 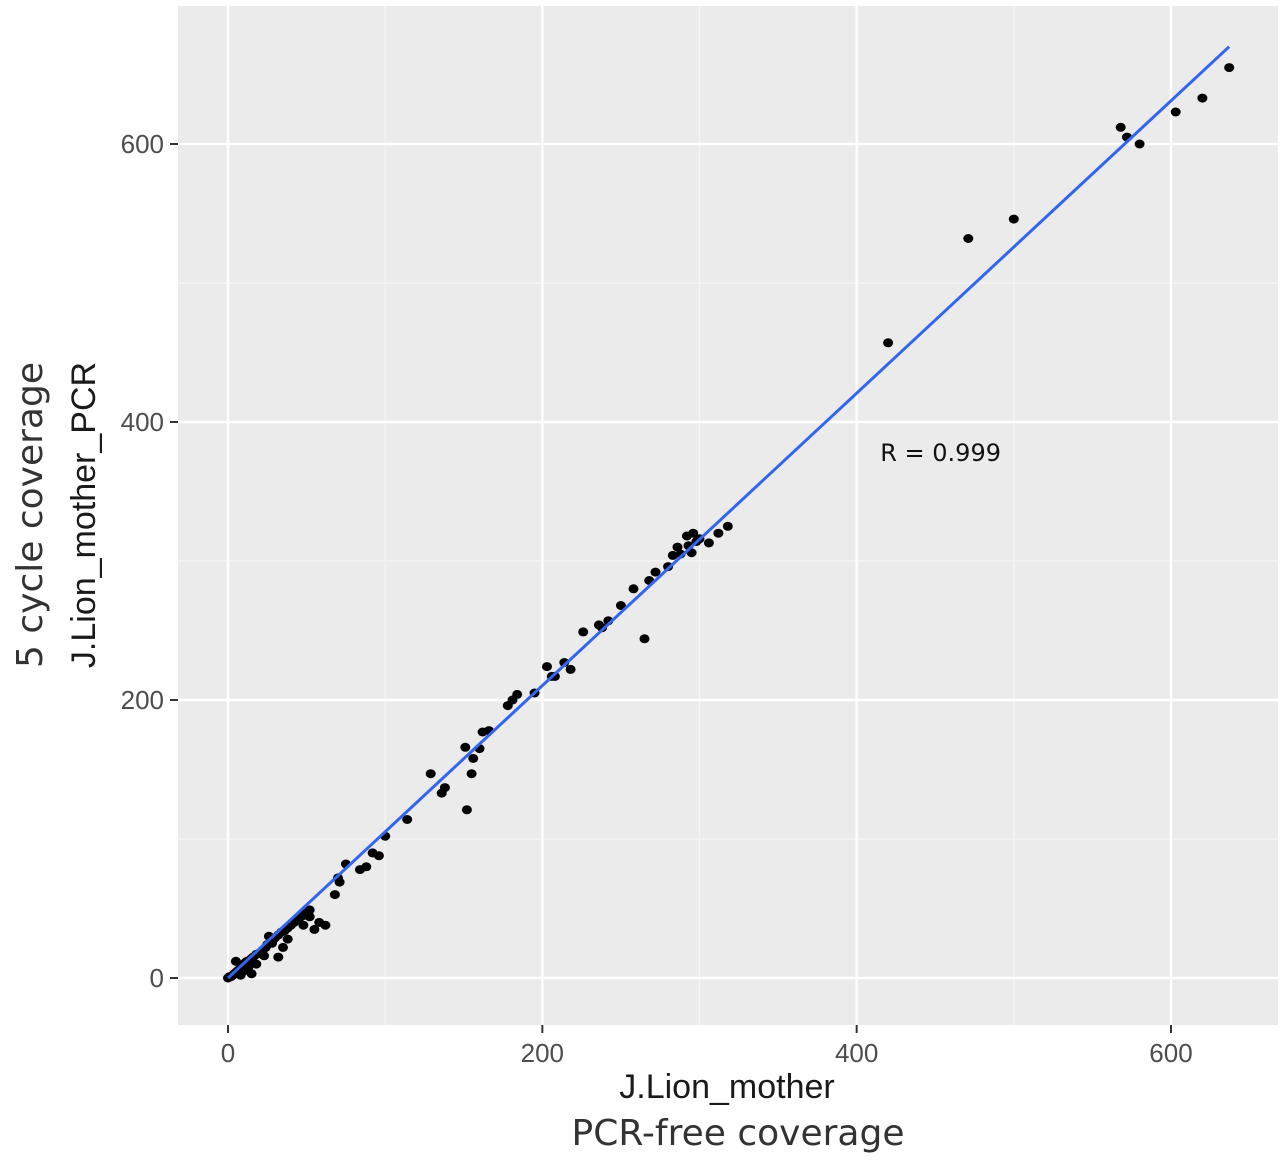 I want to click on x-tick-label: 400, so click(x=856, y=1053).